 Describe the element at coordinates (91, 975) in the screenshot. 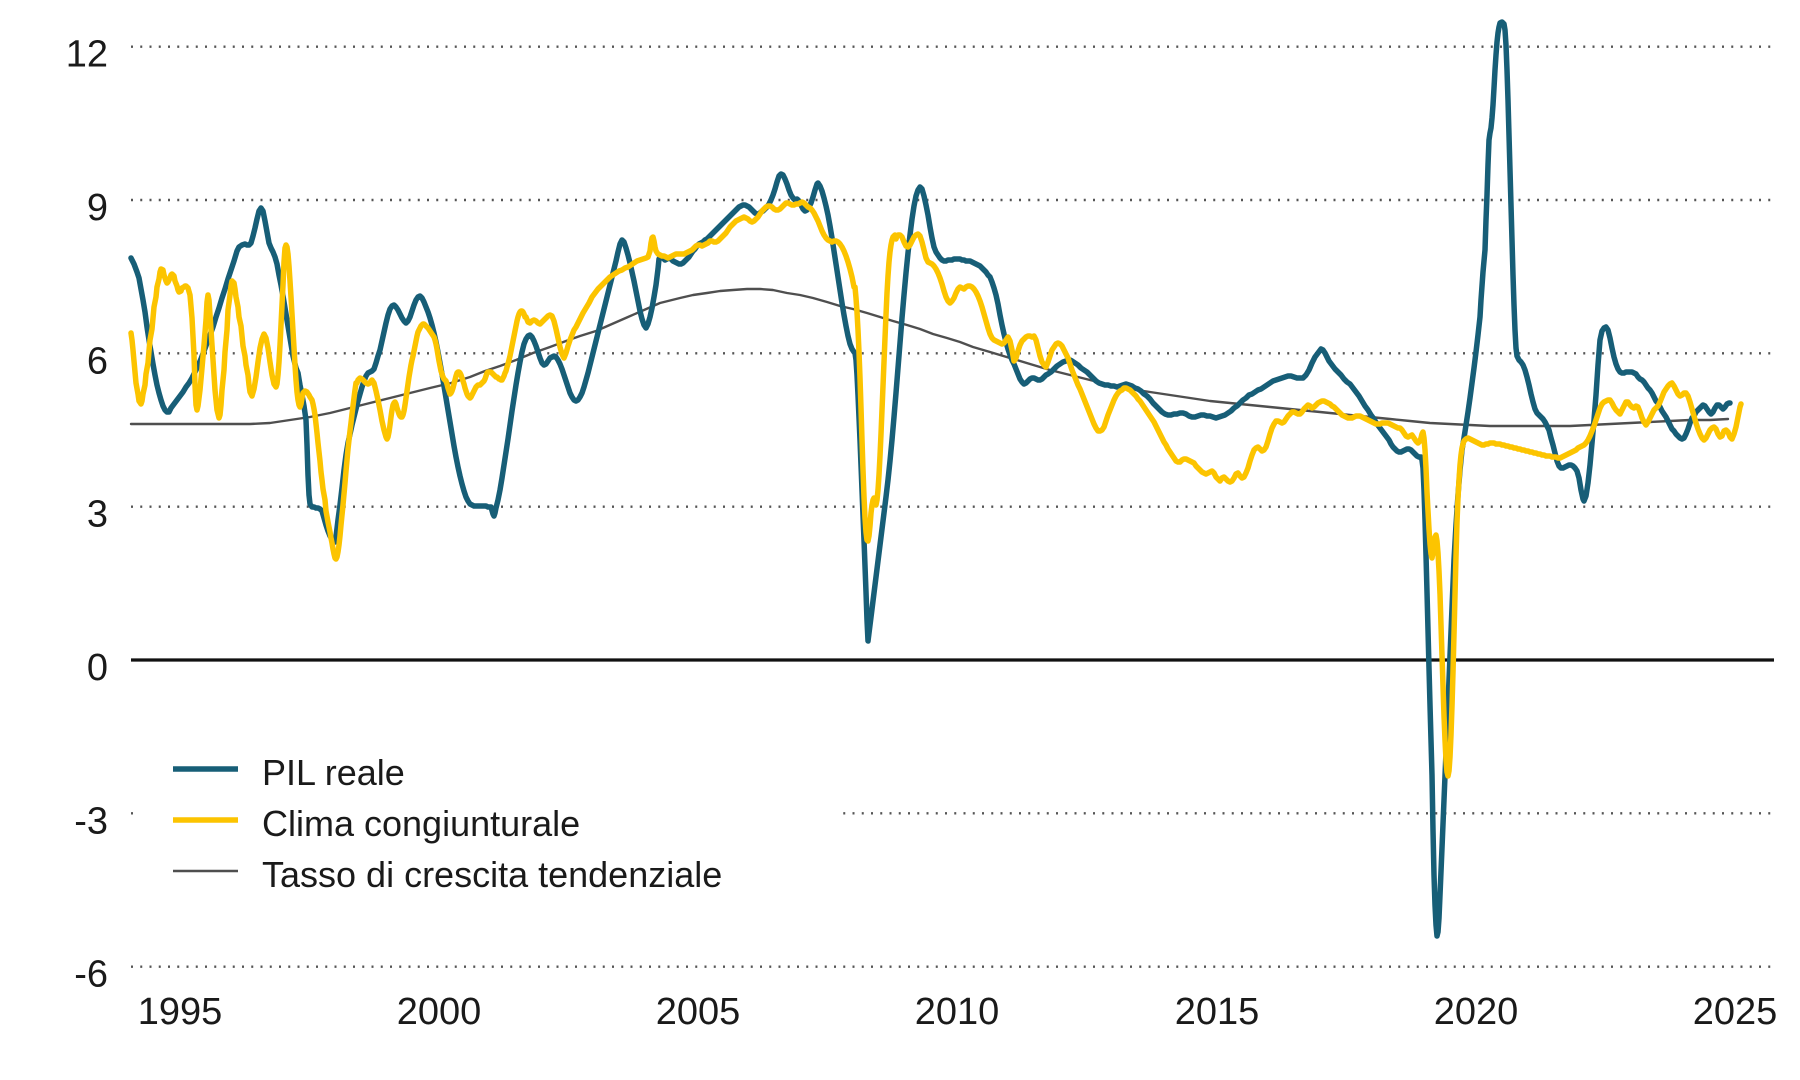

I see `svg-text: -6` at that location.